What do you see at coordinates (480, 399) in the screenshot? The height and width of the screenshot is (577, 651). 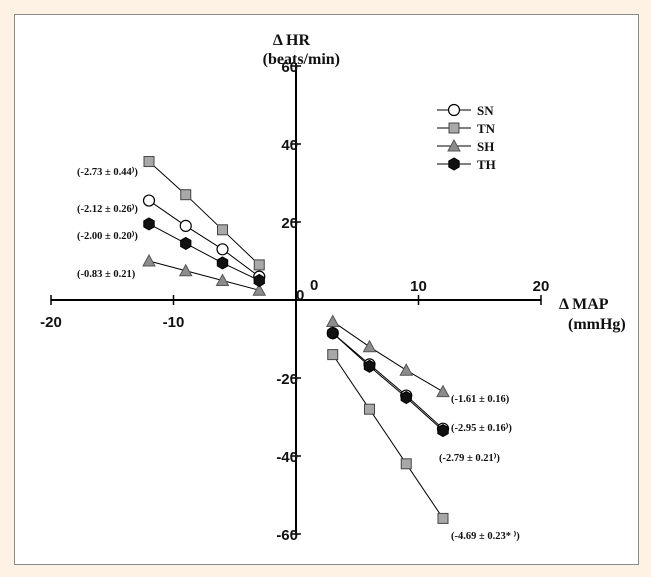 I see `annotation-sh-pos: (-1.61 ± 0.16)` at bounding box center [480, 399].